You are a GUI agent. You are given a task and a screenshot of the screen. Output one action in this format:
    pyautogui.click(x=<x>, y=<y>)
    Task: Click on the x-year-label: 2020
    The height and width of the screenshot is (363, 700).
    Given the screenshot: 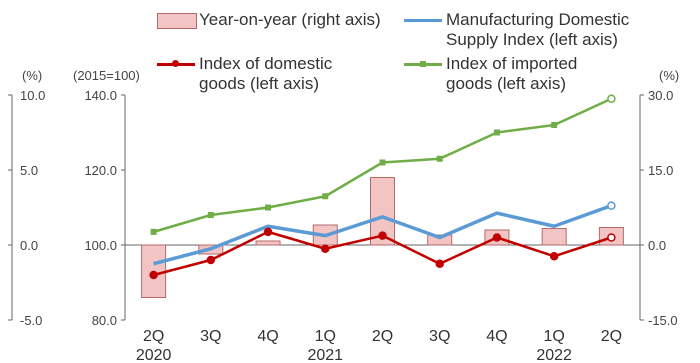 What is the action you would take?
    pyautogui.click(x=154, y=355)
    